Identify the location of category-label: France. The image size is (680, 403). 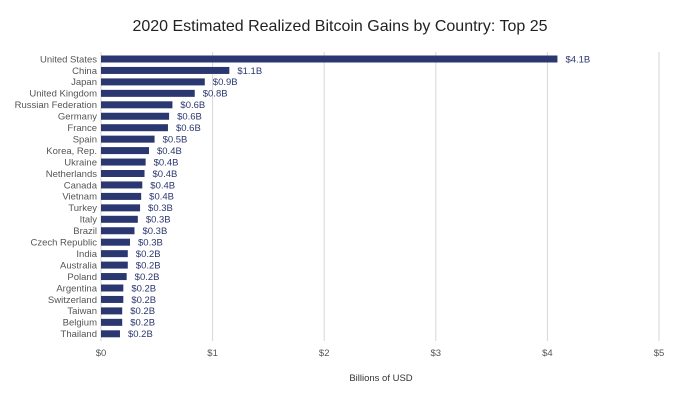
(82, 128).